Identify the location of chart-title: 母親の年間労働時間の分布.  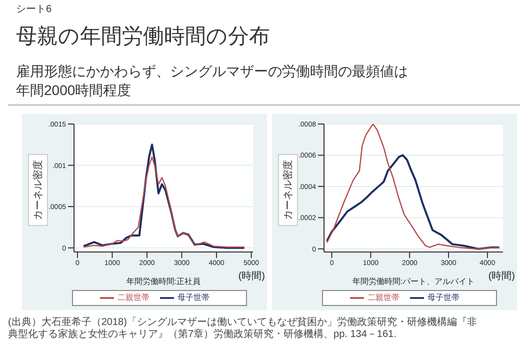
(143, 37).